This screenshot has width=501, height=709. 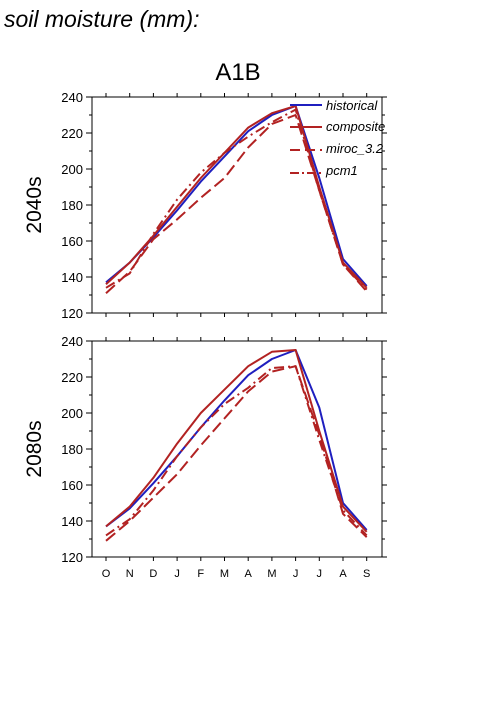 What do you see at coordinates (355, 126) in the screenshot?
I see `legend-label-composite: composite` at bounding box center [355, 126].